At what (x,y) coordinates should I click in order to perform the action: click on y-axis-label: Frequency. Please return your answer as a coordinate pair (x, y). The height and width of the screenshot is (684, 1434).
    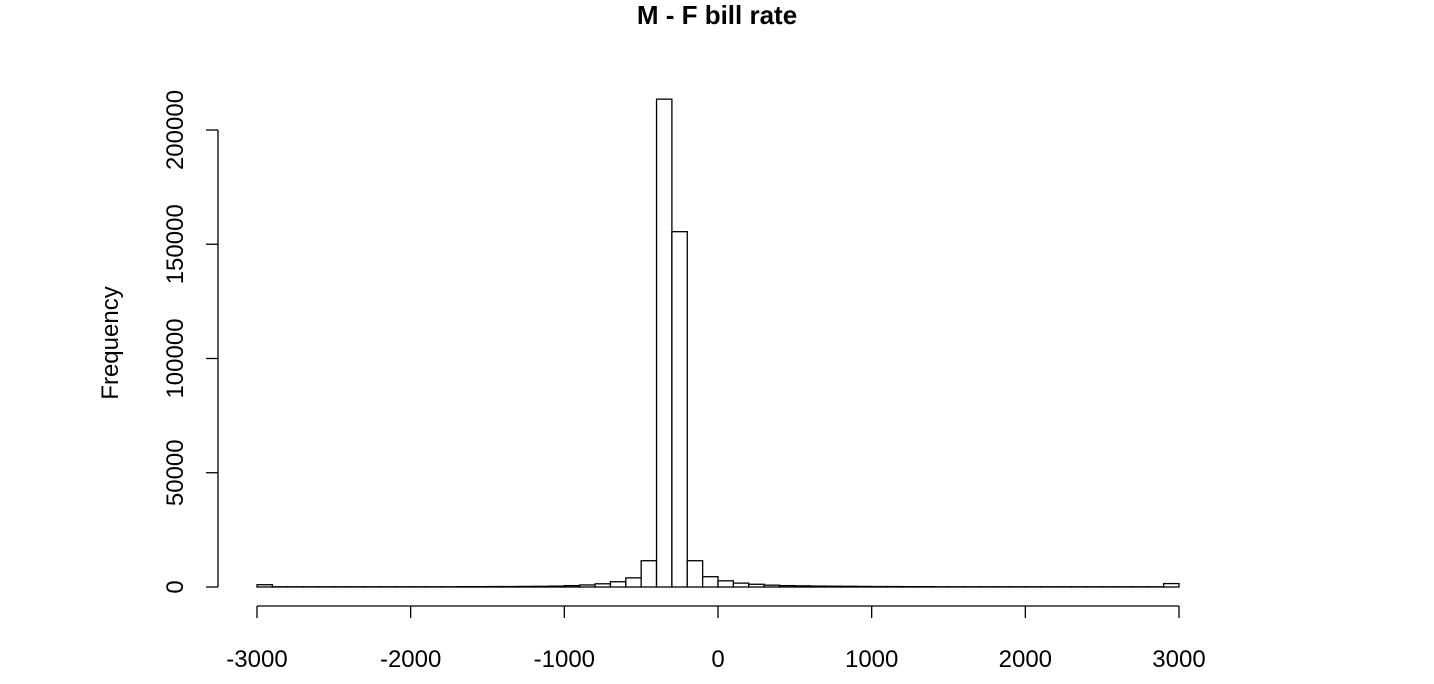
    Looking at the image, I should click on (110, 342).